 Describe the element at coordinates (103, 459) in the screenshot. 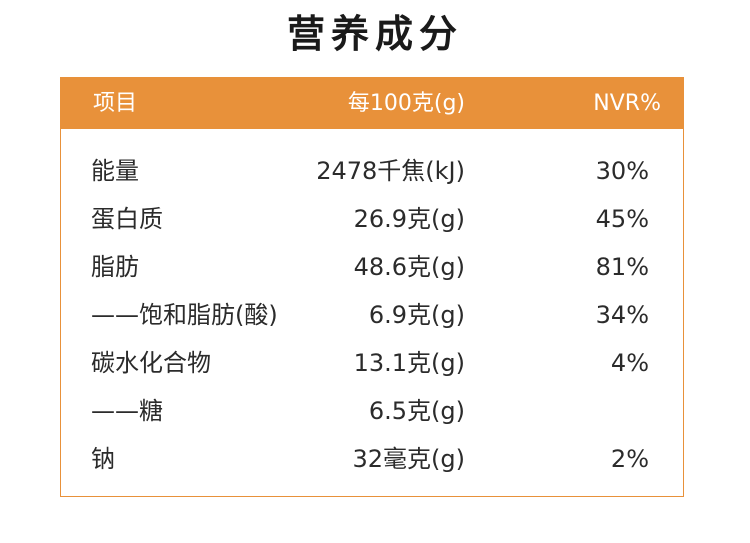

I see `row-name: 钠` at that location.